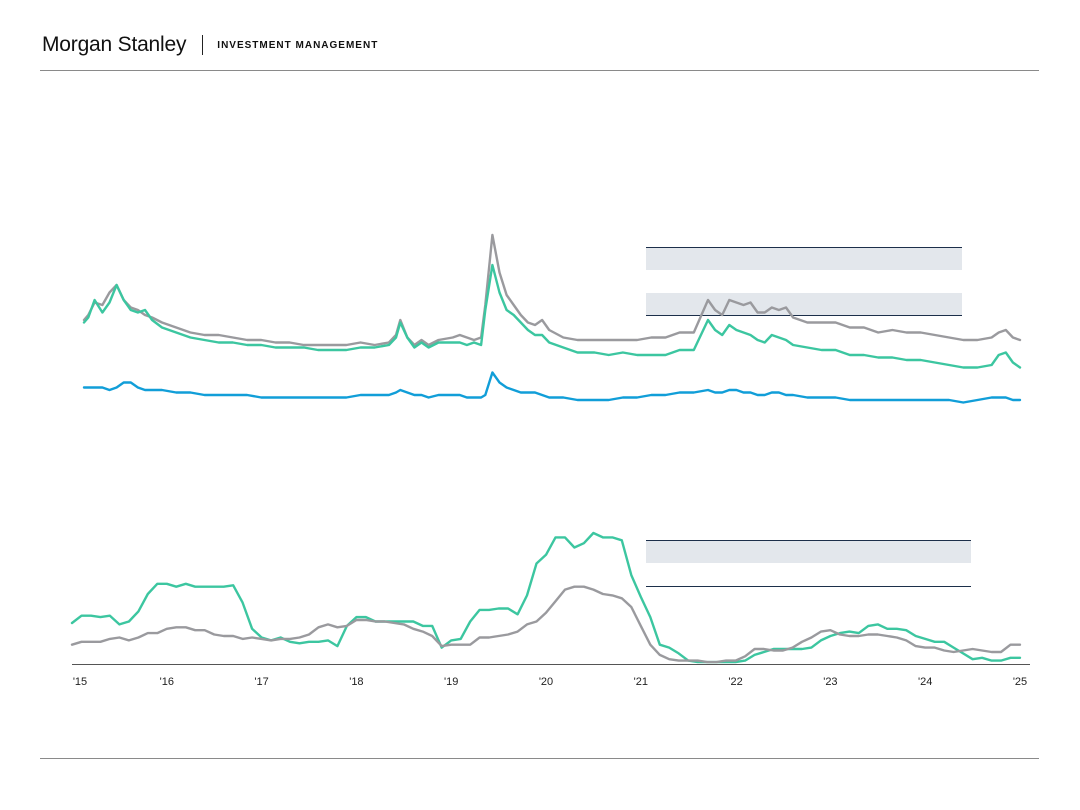 This screenshot has height=810, width=1080. What do you see at coordinates (167, 682) in the screenshot?
I see `x-tick-label: '16` at bounding box center [167, 682].